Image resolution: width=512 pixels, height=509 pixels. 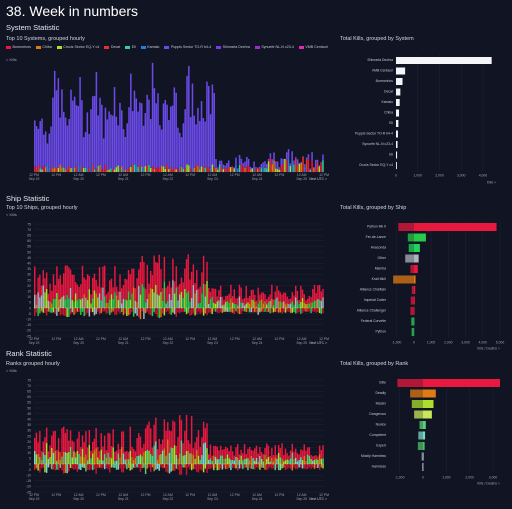 I want to click on y-unit-ranks: < Kills, so click(x=11, y=370).